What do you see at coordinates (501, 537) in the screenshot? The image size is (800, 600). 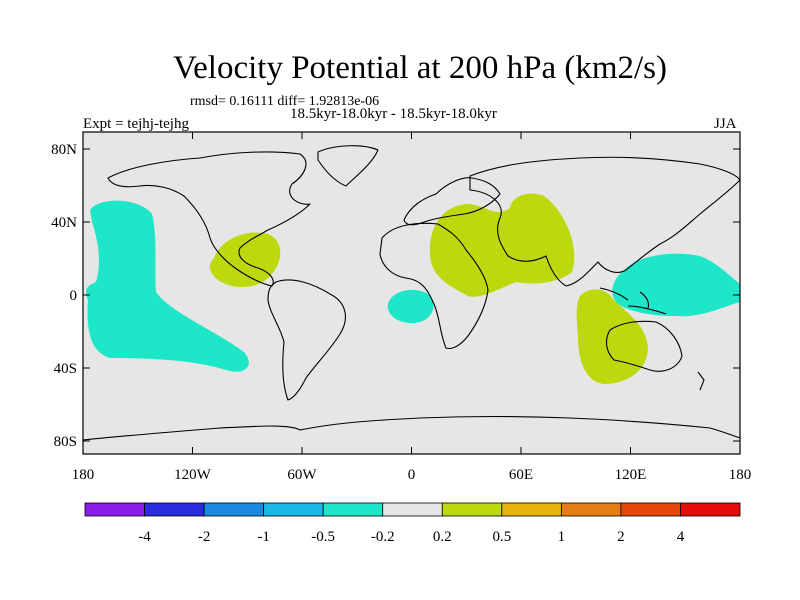 I see `colorbar-label: 0.5` at bounding box center [501, 537].